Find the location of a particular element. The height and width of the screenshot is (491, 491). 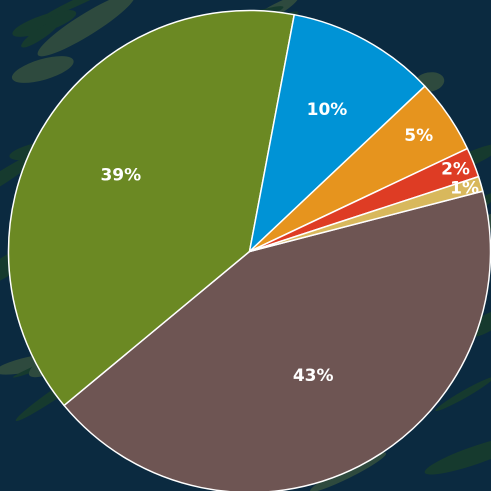

slice-label-10: 10% is located at coordinates (327, 110).